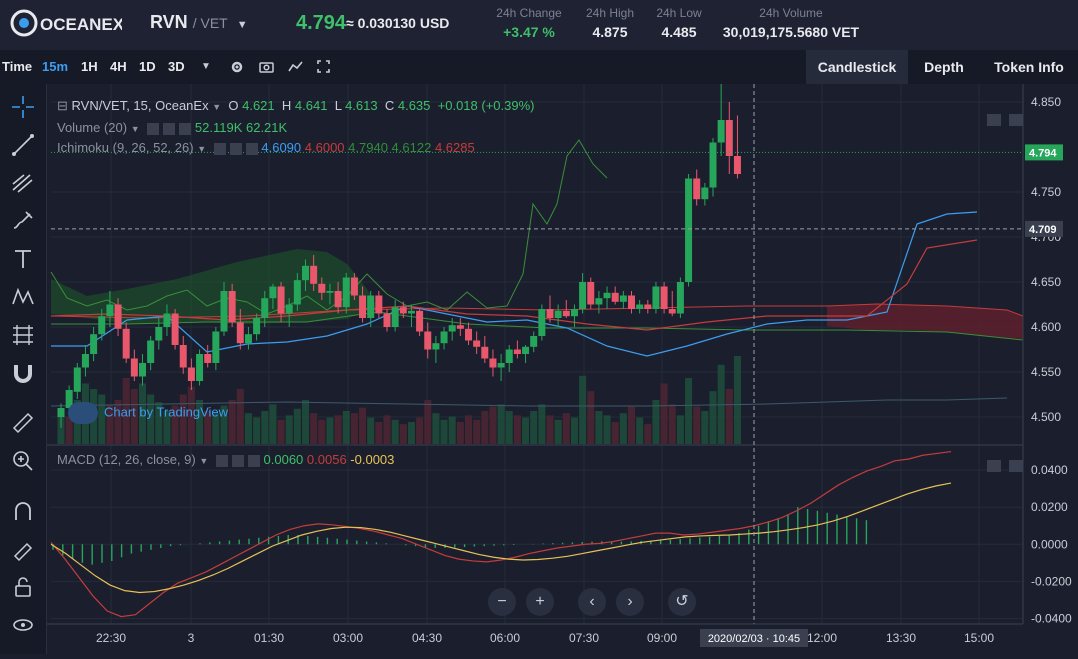 The height and width of the screenshot is (659, 1078). What do you see at coordinates (126, 459) in the screenshot?
I see `macd-legend-title: MACD (12, 26, close, 9)` at bounding box center [126, 459].